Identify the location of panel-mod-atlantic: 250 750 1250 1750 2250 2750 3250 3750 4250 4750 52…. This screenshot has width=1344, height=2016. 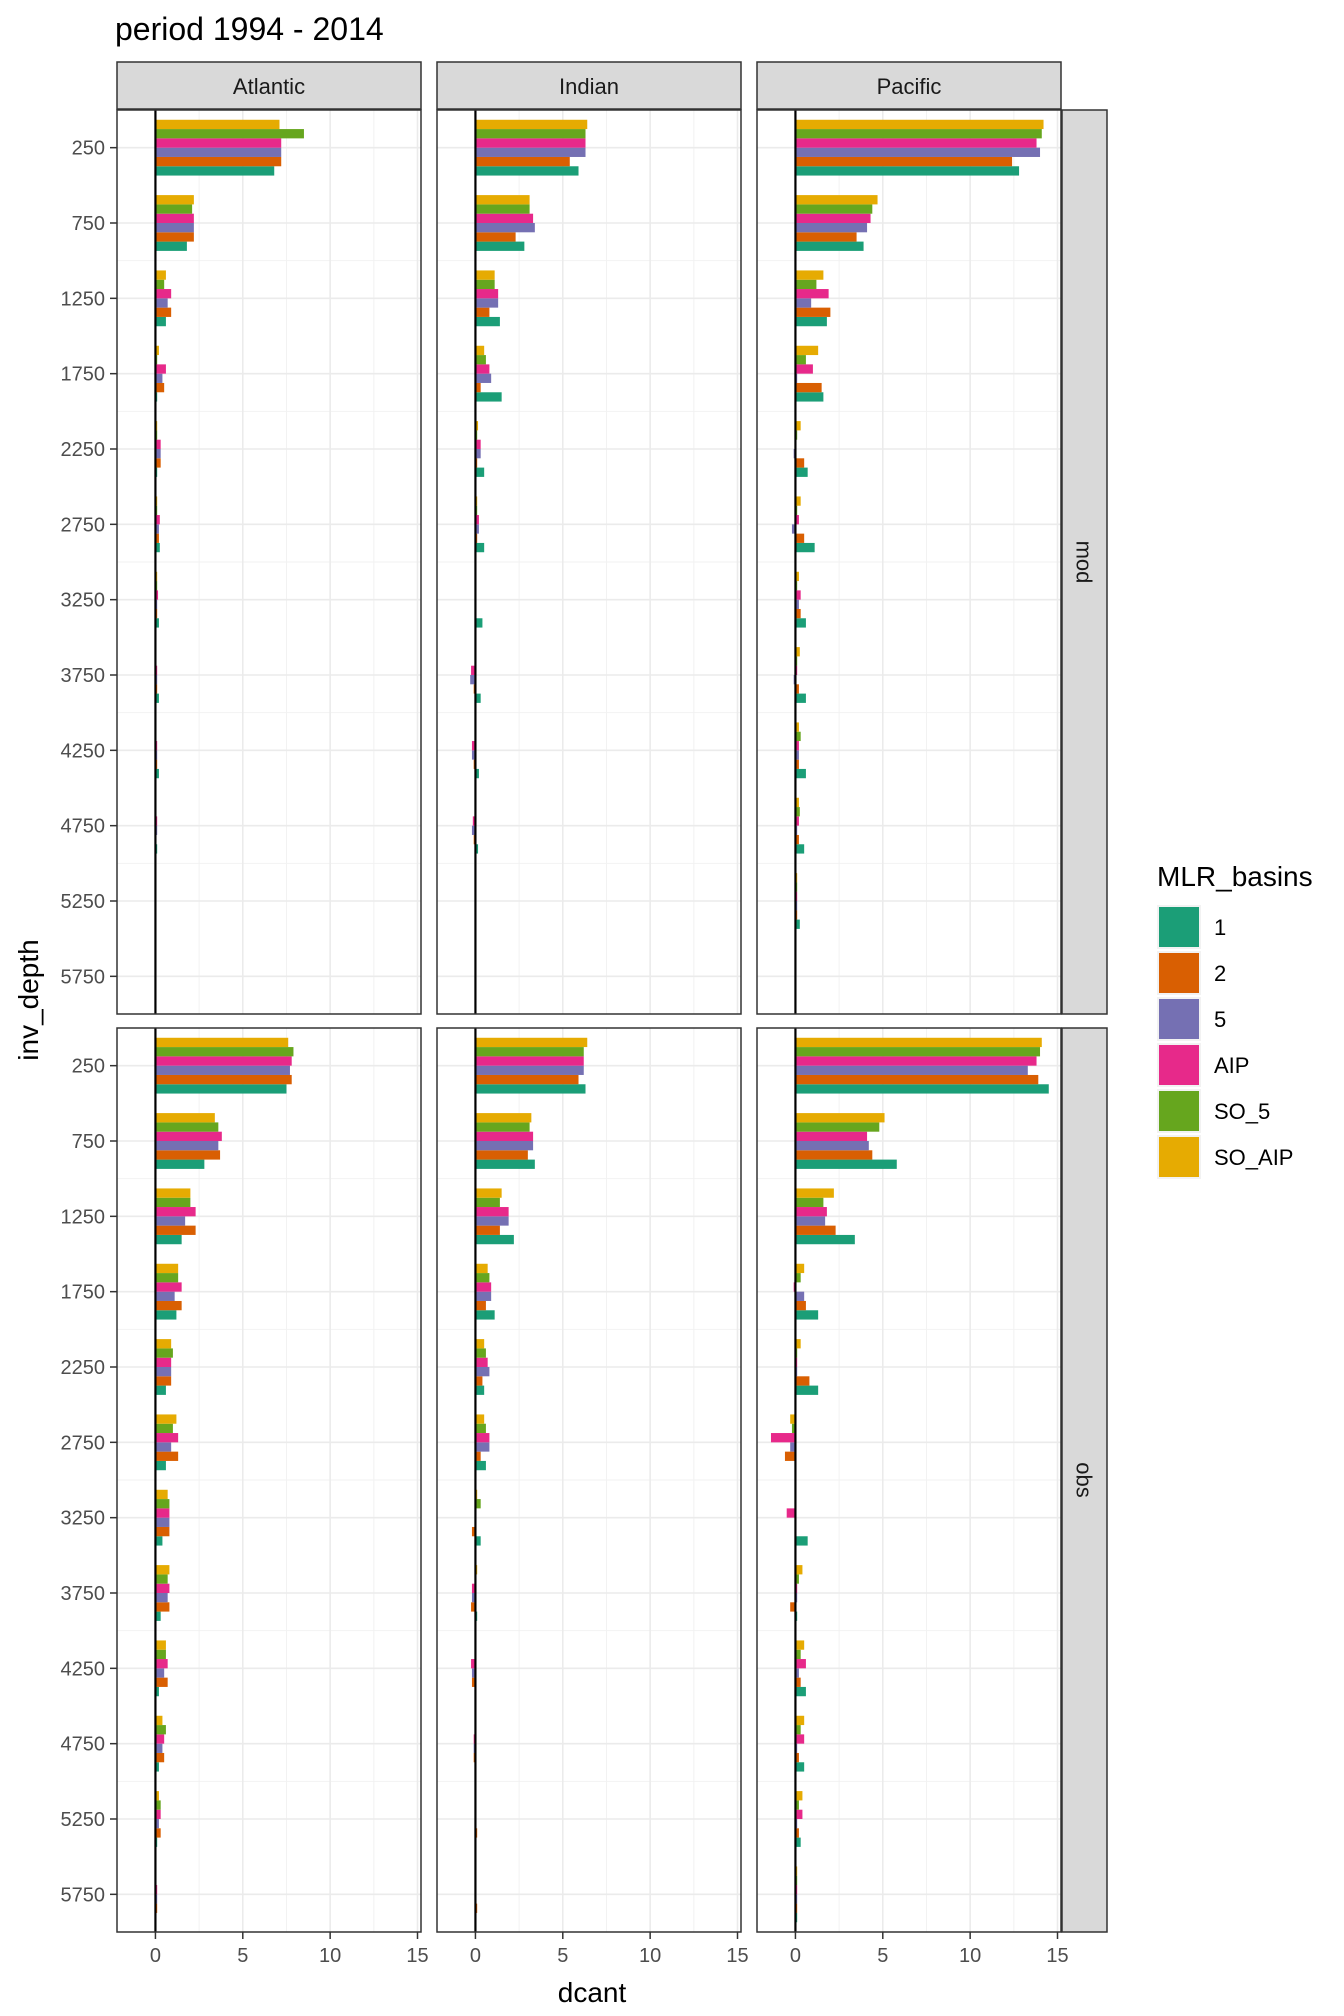
(241, 562).